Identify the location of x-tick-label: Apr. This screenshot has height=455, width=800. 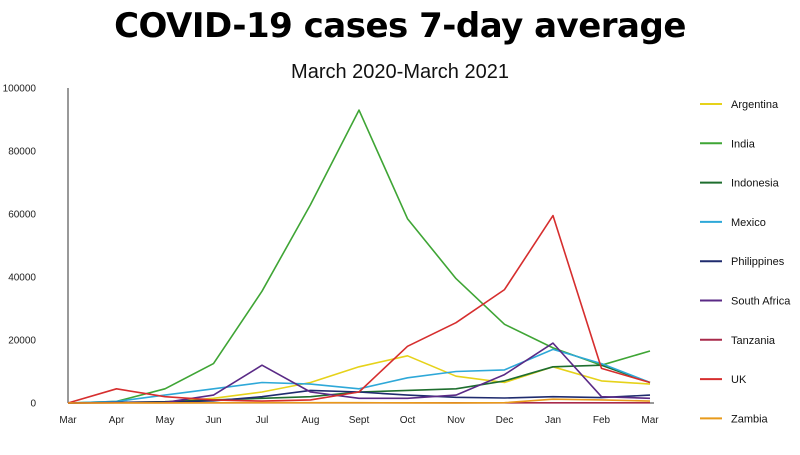
(117, 420).